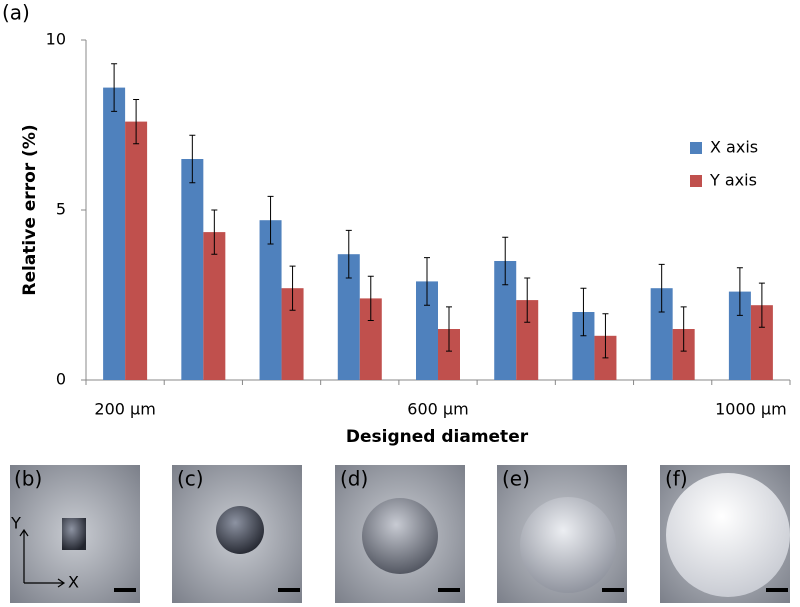 The height and width of the screenshot is (607, 800). Describe the element at coordinates (61, 209) in the screenshot. I see `y-tick-label: 5` at that location.